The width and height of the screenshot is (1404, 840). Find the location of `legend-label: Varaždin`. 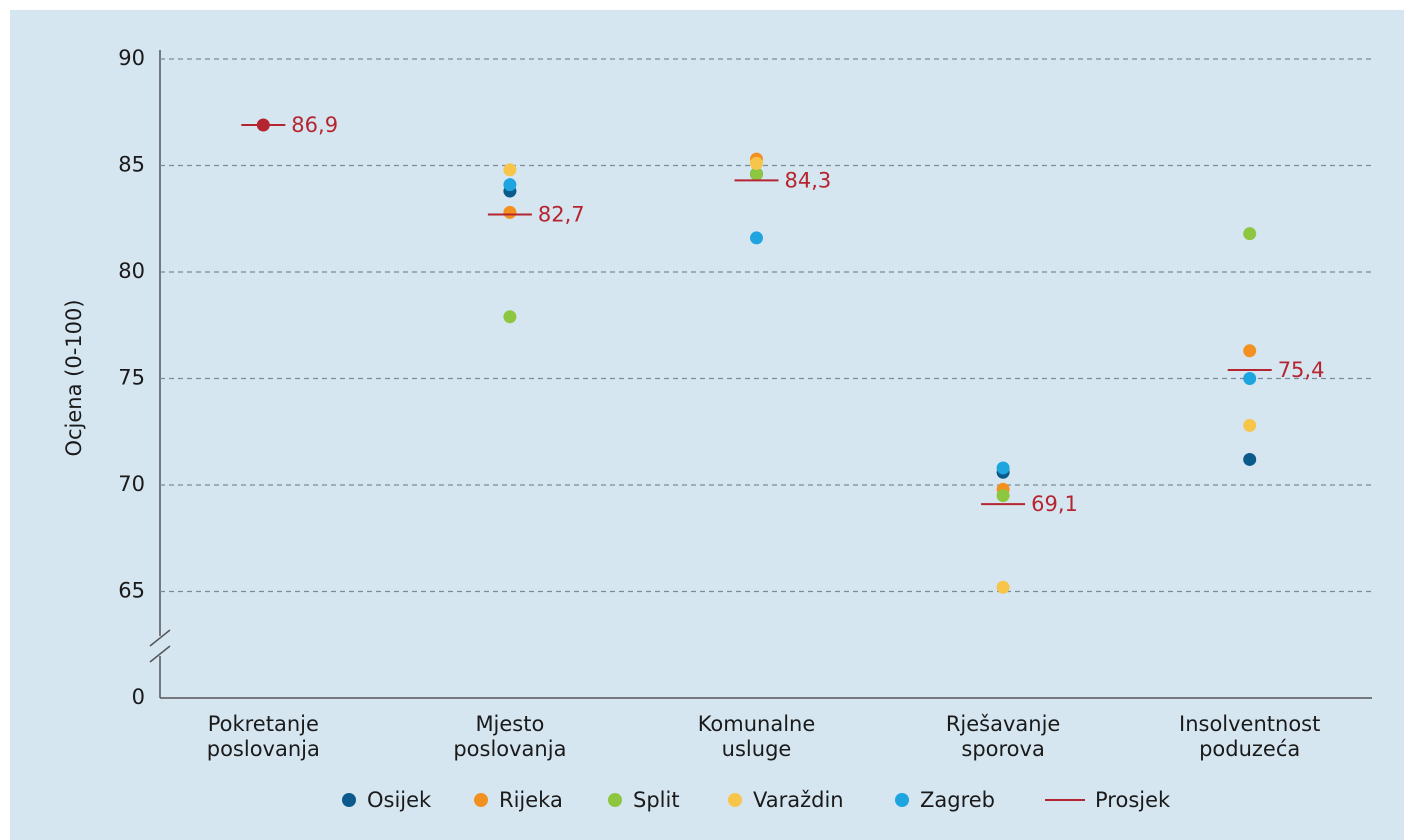

legend-label: Varaždin is located at coordinates (798, 800).